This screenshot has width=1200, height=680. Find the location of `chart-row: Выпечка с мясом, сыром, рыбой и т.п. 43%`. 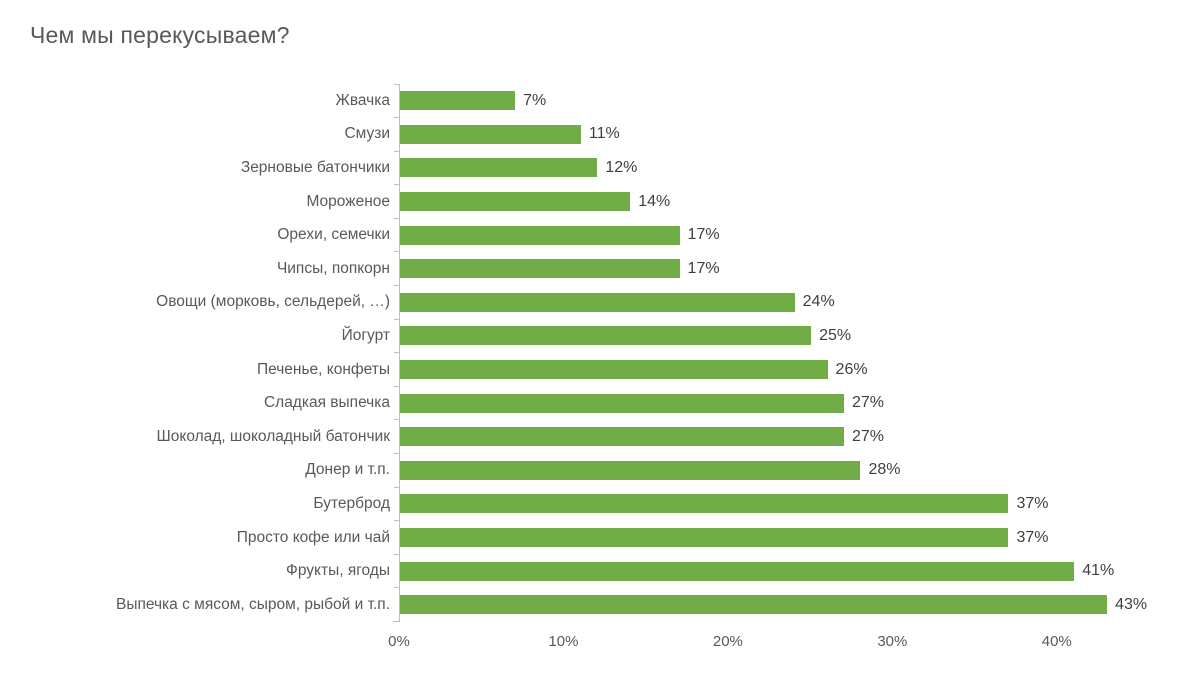

chart-row: Выпечка с мясом, сыром, рыбой и т.п. 43% is located at coordinates (595, 604).